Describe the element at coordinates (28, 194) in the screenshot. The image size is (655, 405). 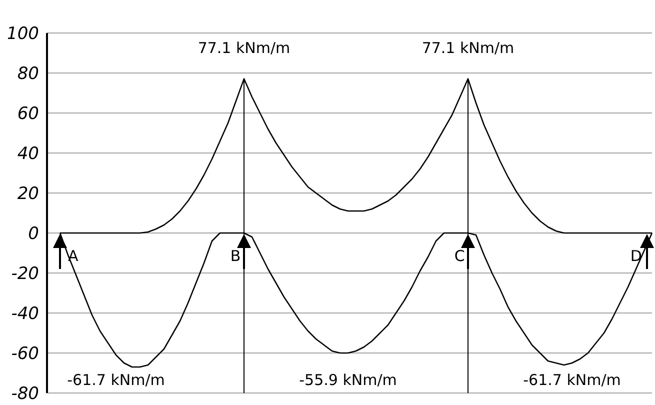
I see `y-tick-label: 20` at that location.